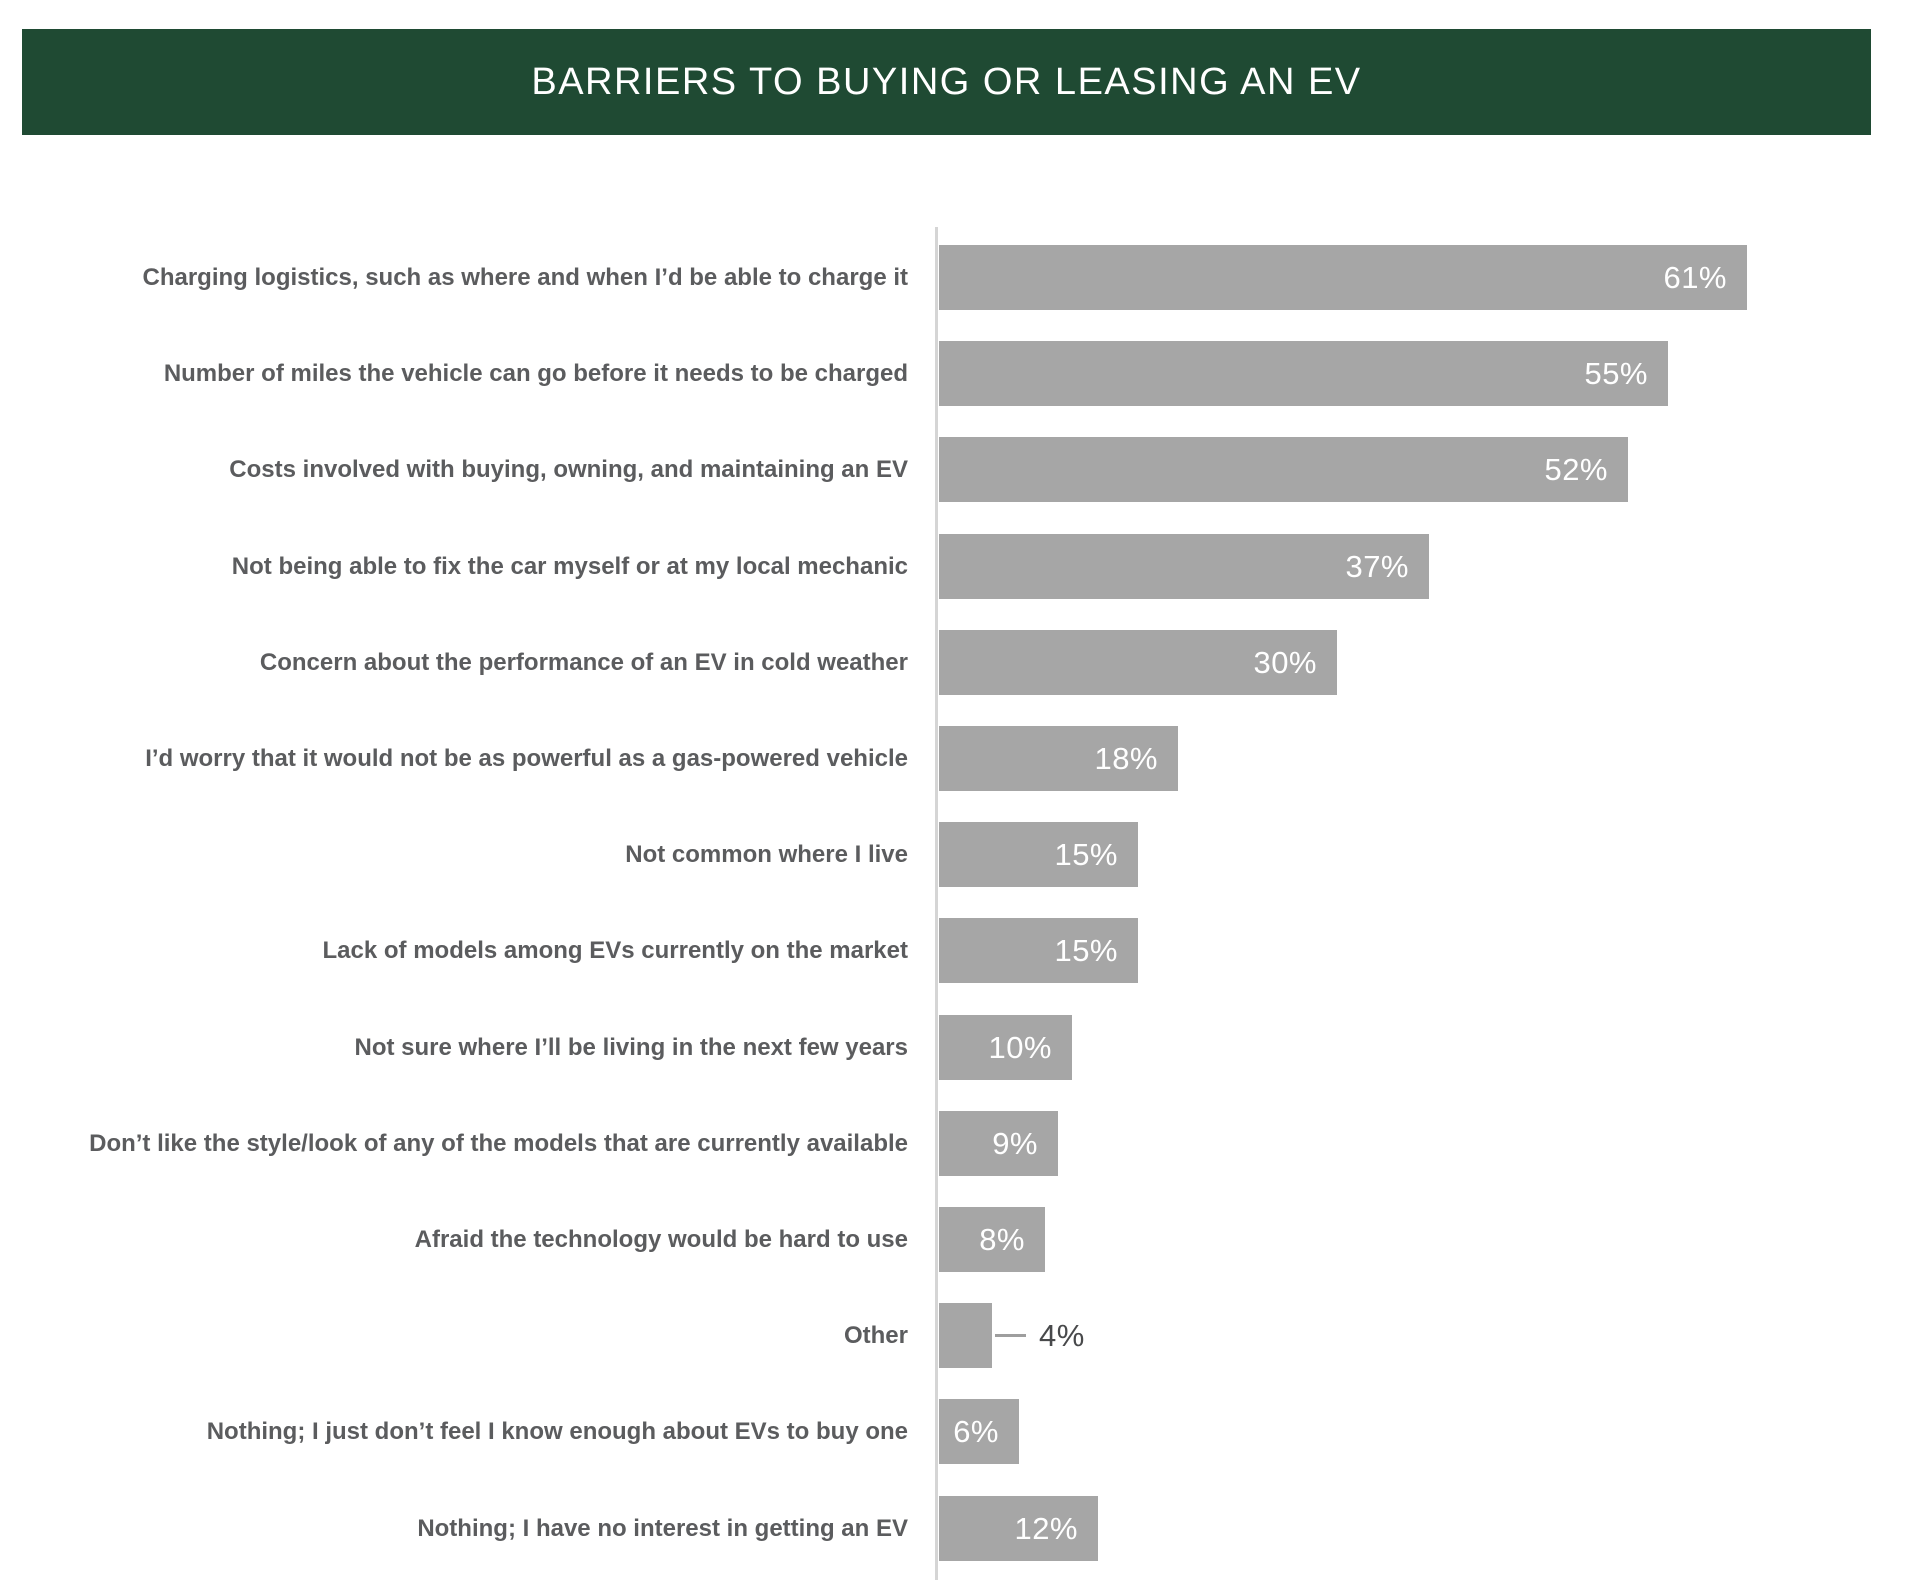 The image size is (1906, 1580). I want to click on category-label: Other, so click(875, 1335).